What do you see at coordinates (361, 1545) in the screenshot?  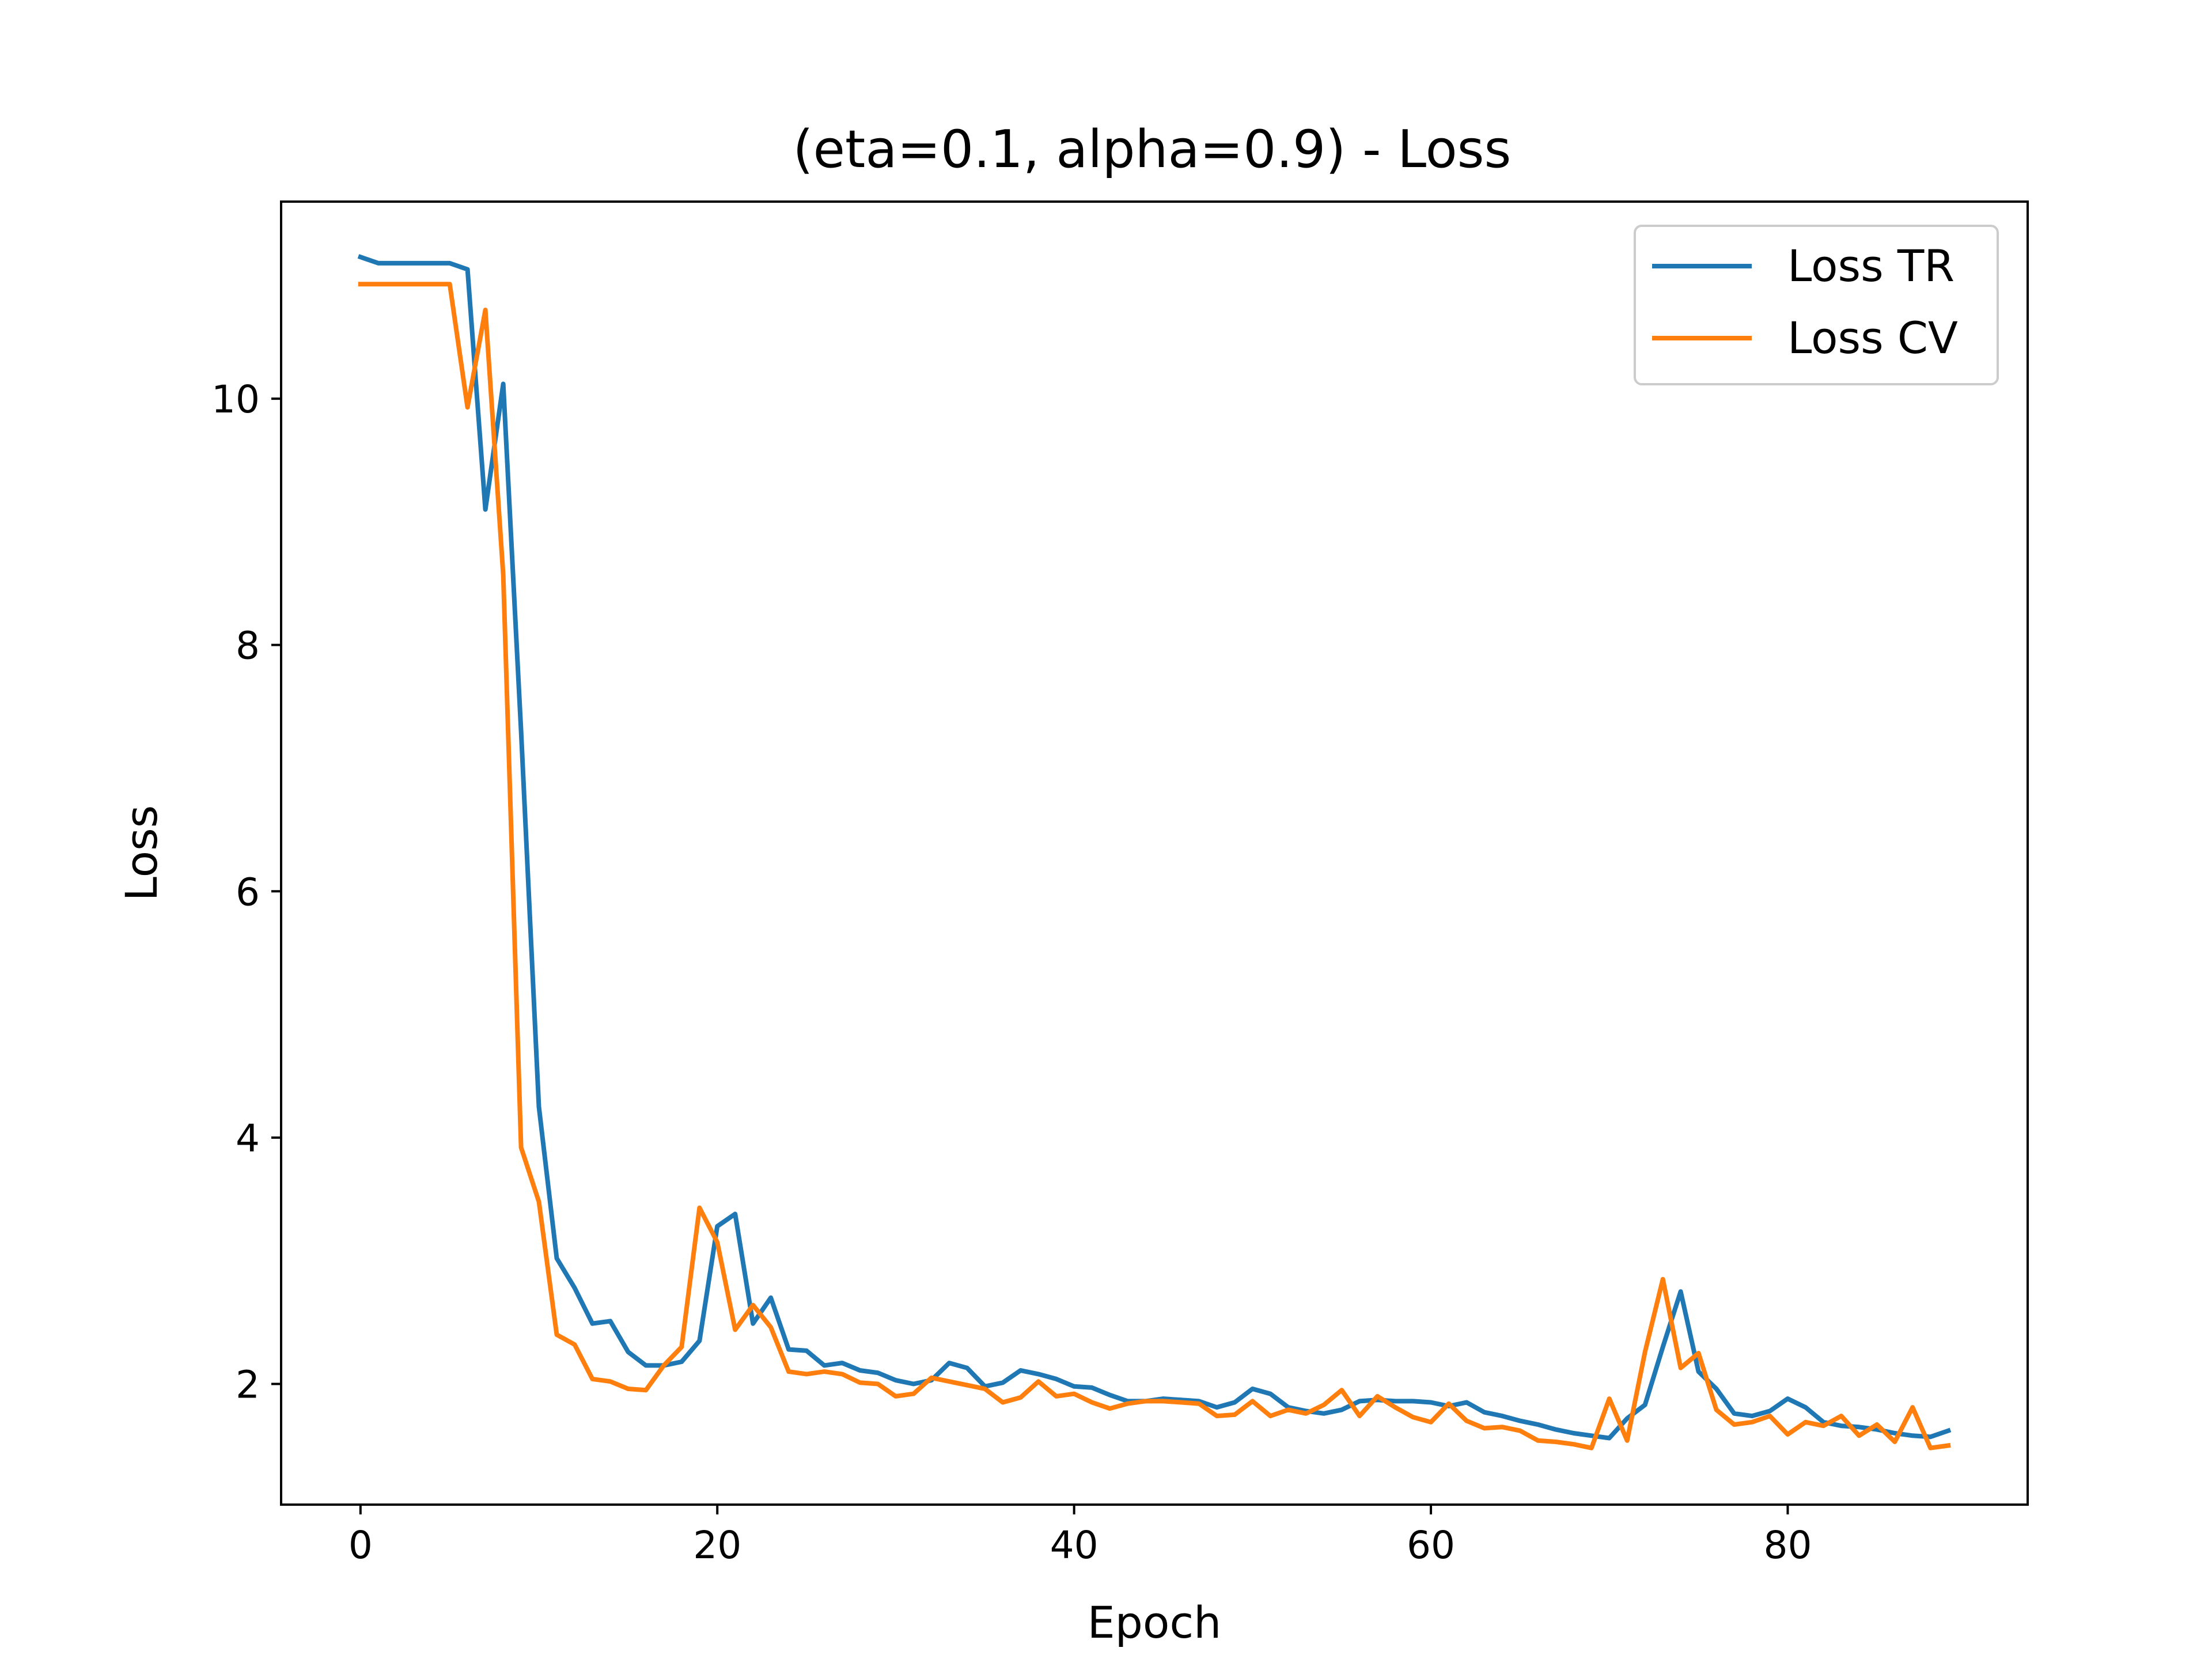 I see `x-tick-label: 0` at bounding box center [361, 1545].